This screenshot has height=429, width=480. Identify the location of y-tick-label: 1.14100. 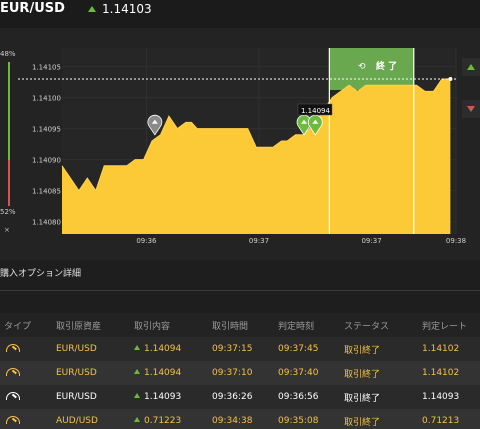
(46, 99).